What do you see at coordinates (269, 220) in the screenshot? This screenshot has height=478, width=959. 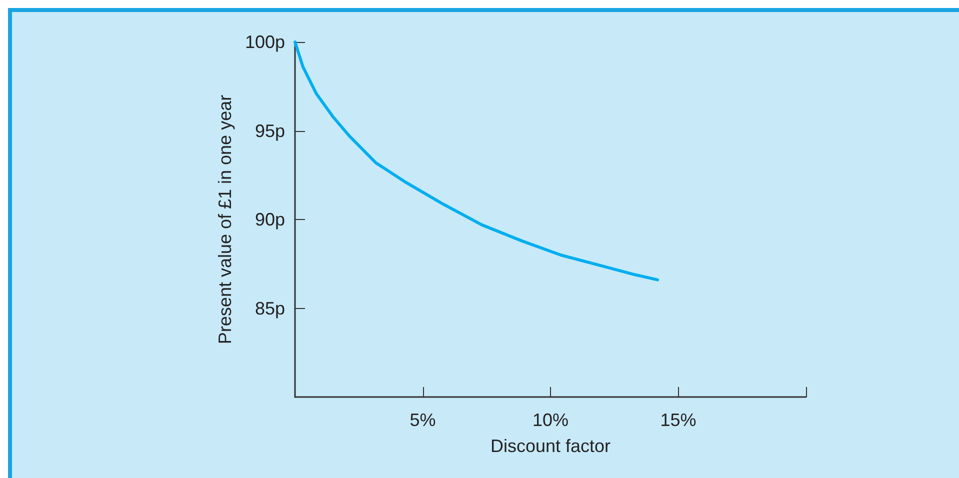 I see `y-tick-label: 90p` at bounding box center [269, 220].